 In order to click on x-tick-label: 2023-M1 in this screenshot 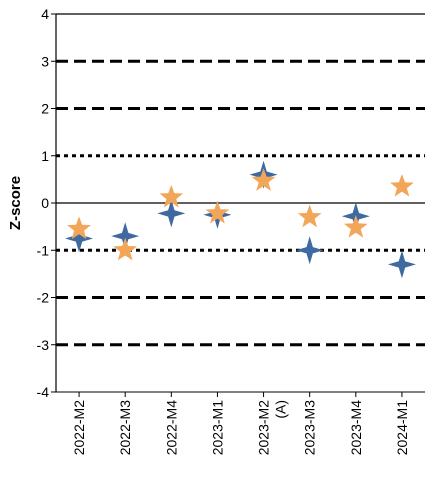, I will do `click(217, 427)`.